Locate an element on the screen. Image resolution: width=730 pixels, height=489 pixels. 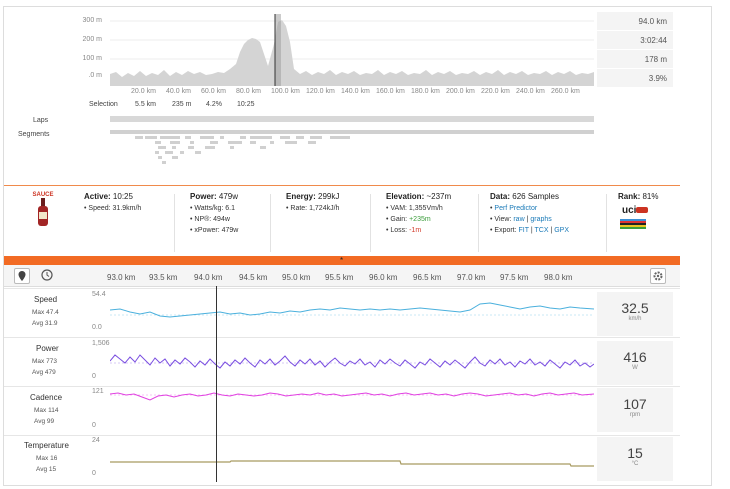
elev-y-tick: .0 m is located at coordinates (95, 75).